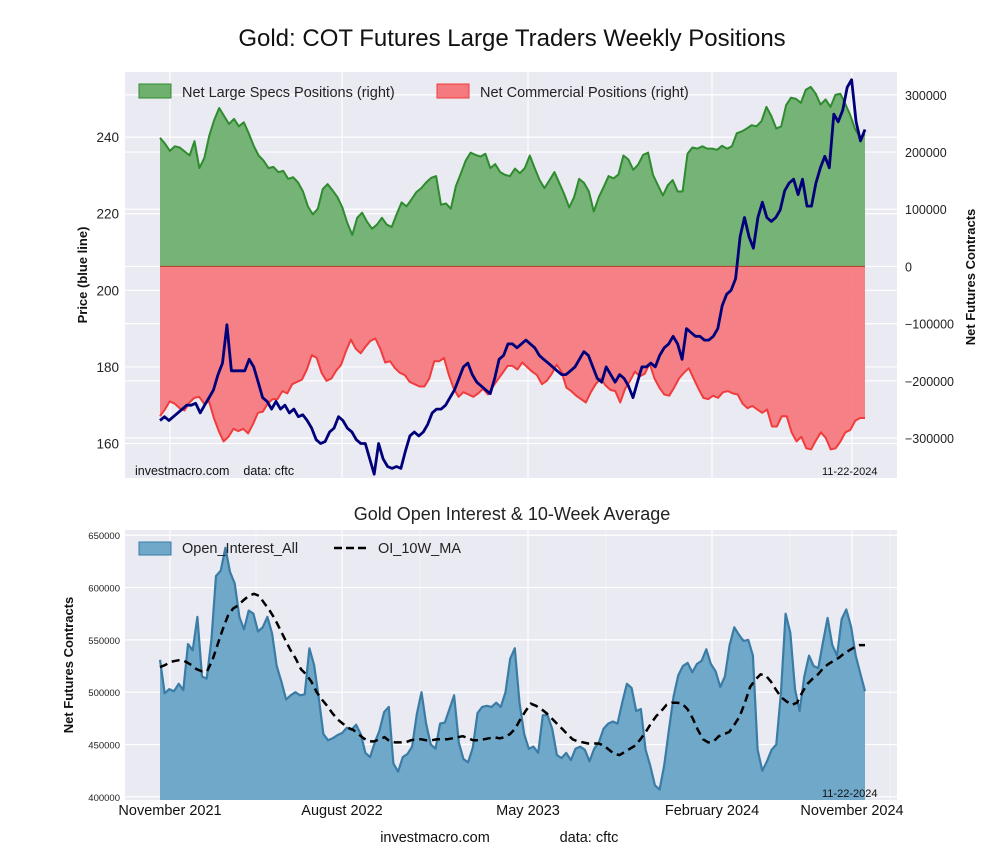  Describe the element at coordinates (712, 811) in the screenshot. I see `bottom-x-tick-label: February 2024` at that location.